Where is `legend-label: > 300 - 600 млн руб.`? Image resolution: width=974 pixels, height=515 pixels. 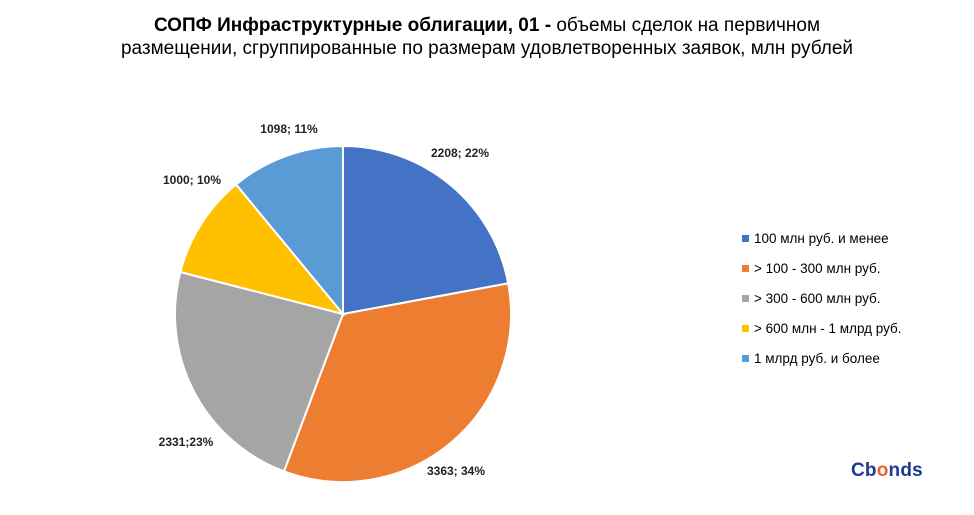
legend-label: > 300 - 600 млн руб. is located at coordinates (817, 298).